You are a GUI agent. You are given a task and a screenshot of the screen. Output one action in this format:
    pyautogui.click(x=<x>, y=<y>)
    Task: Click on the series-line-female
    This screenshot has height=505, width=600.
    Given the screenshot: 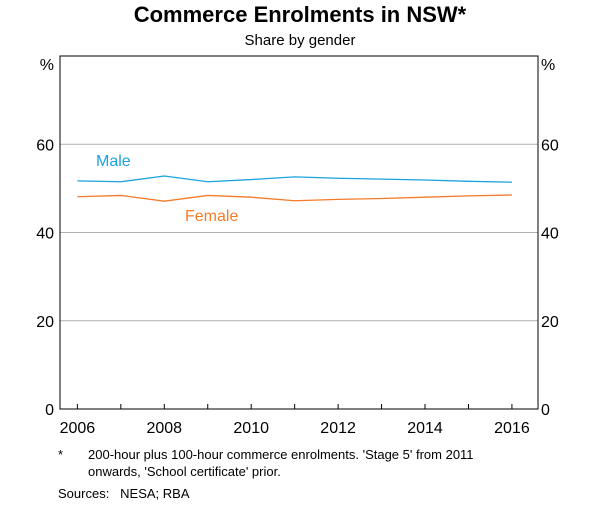 What is the action you would take?
    pyautogui.click(x=294, y=198)
    